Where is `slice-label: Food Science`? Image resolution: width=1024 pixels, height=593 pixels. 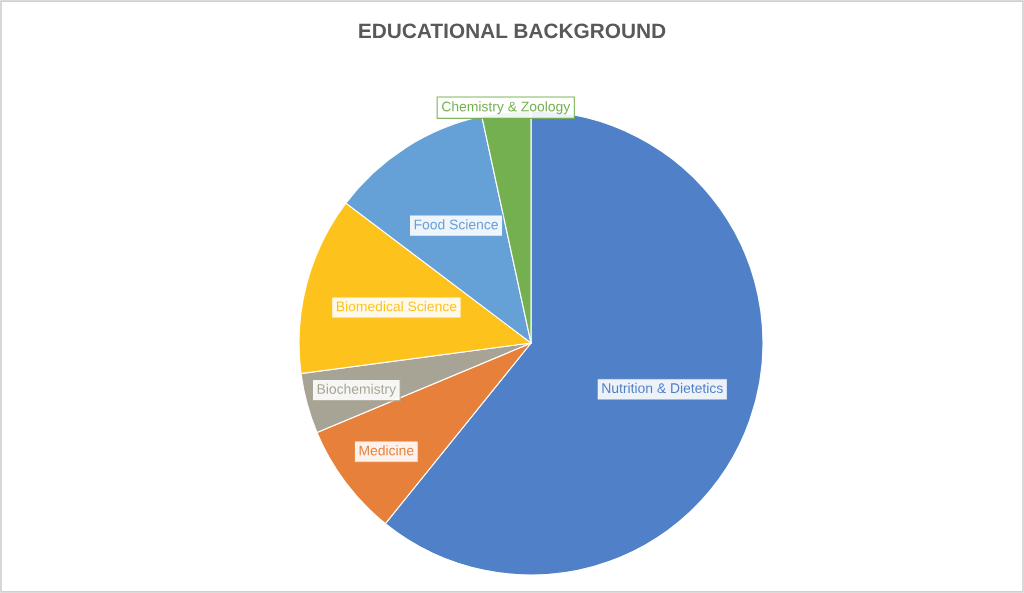 slice-label: Food Science is located at coordinates (456, 224).